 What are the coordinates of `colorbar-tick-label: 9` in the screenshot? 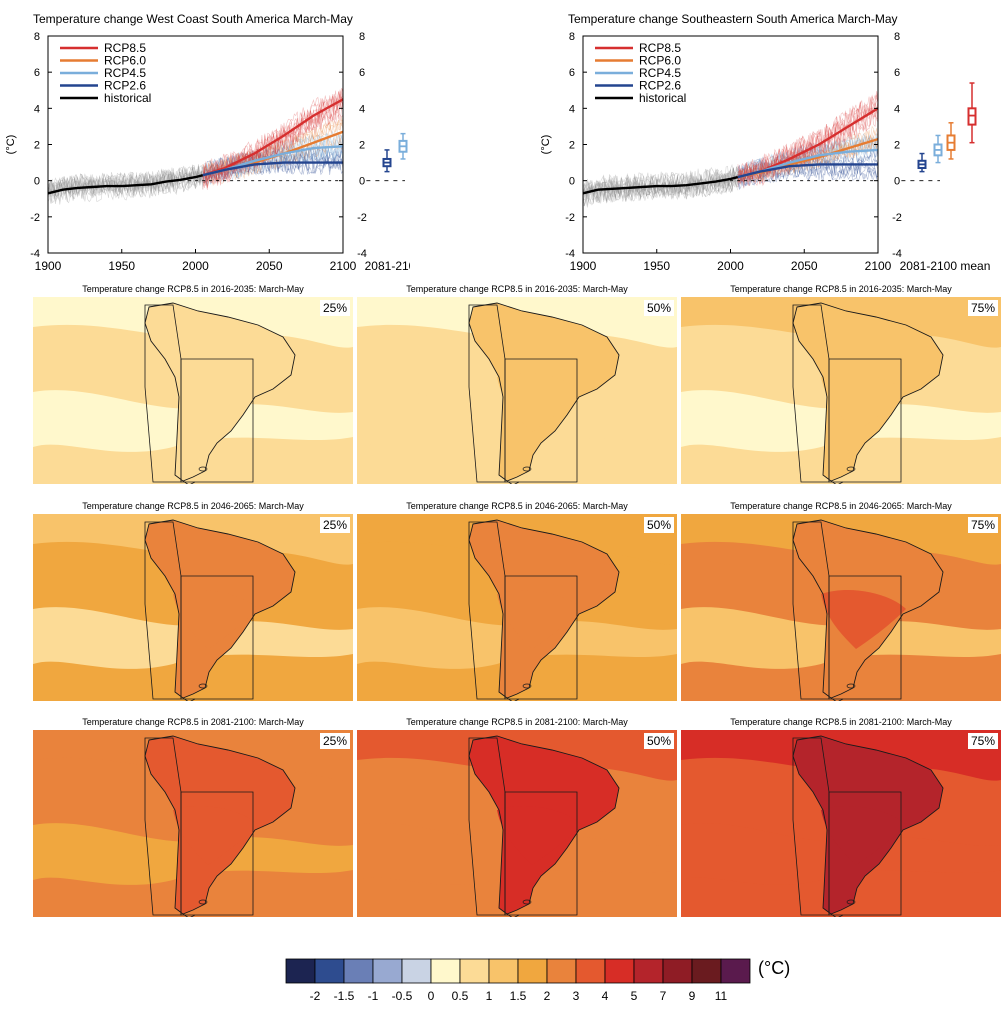 It's located at (692, 996).